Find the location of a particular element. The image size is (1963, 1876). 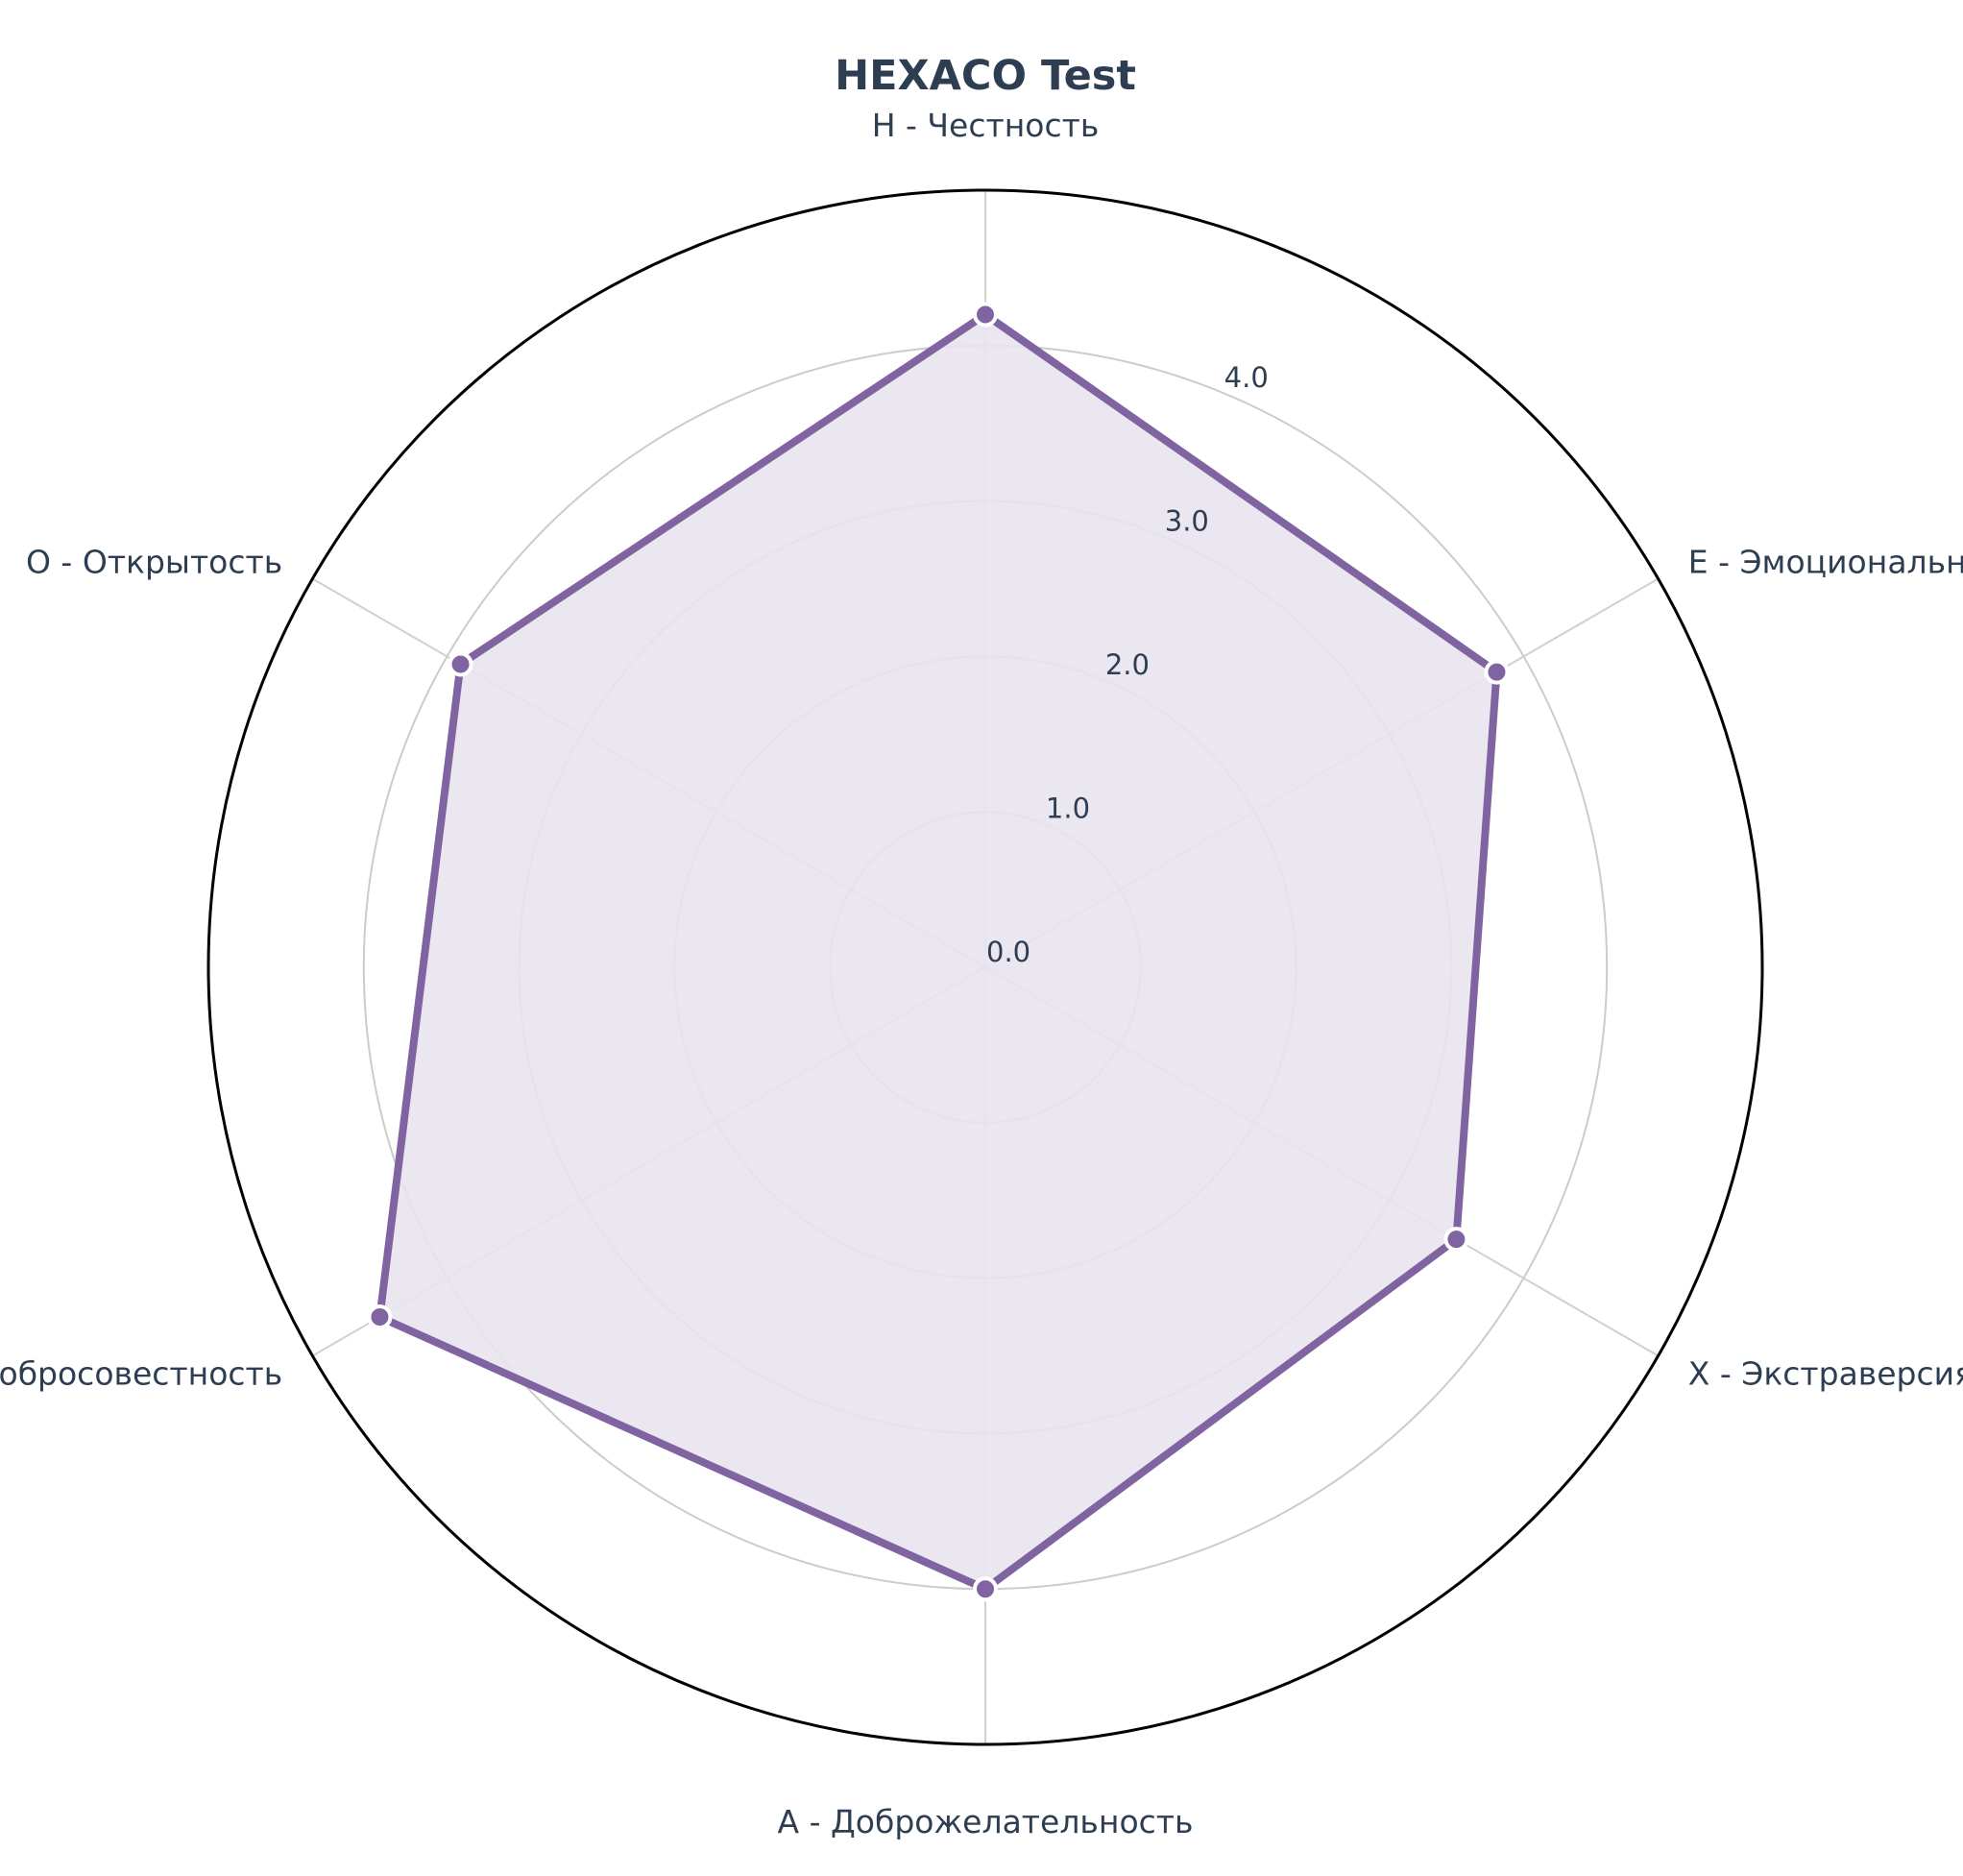

chart-title: HEXACO Test is located at coordinates (985, 76).